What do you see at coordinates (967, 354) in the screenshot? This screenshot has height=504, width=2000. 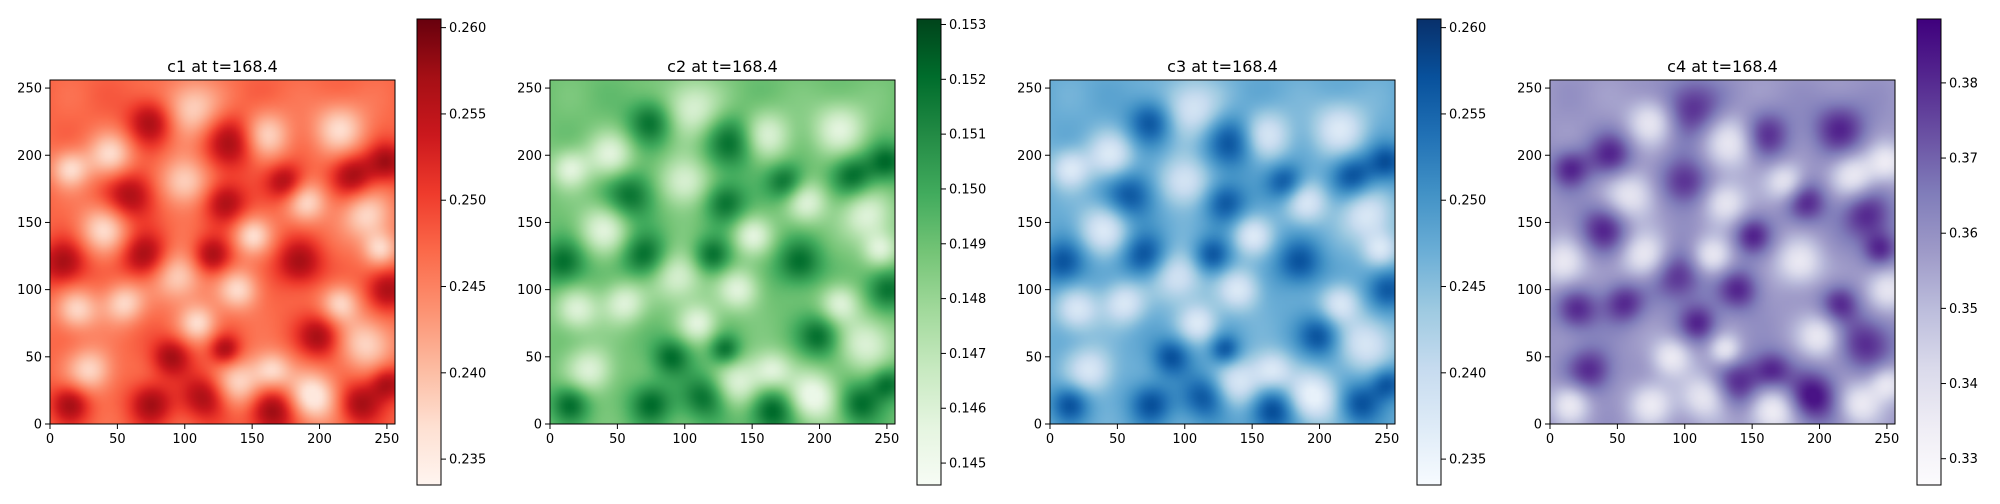 I see `colorbar-tick-label: 0.147` at bounding box center [967, 354].